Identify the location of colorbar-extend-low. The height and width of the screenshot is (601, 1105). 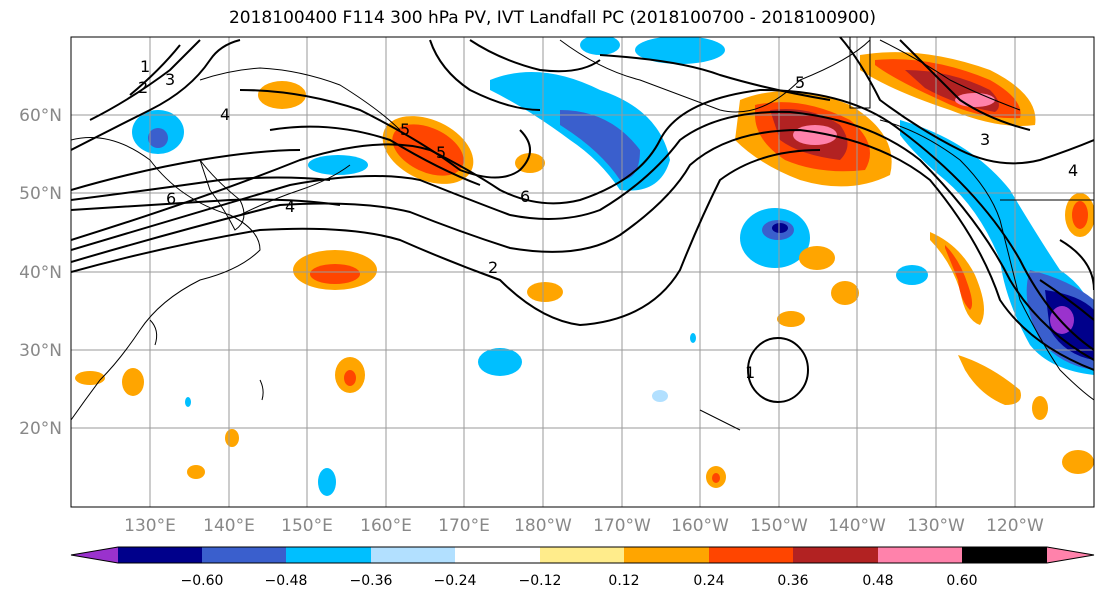
(94, 555).